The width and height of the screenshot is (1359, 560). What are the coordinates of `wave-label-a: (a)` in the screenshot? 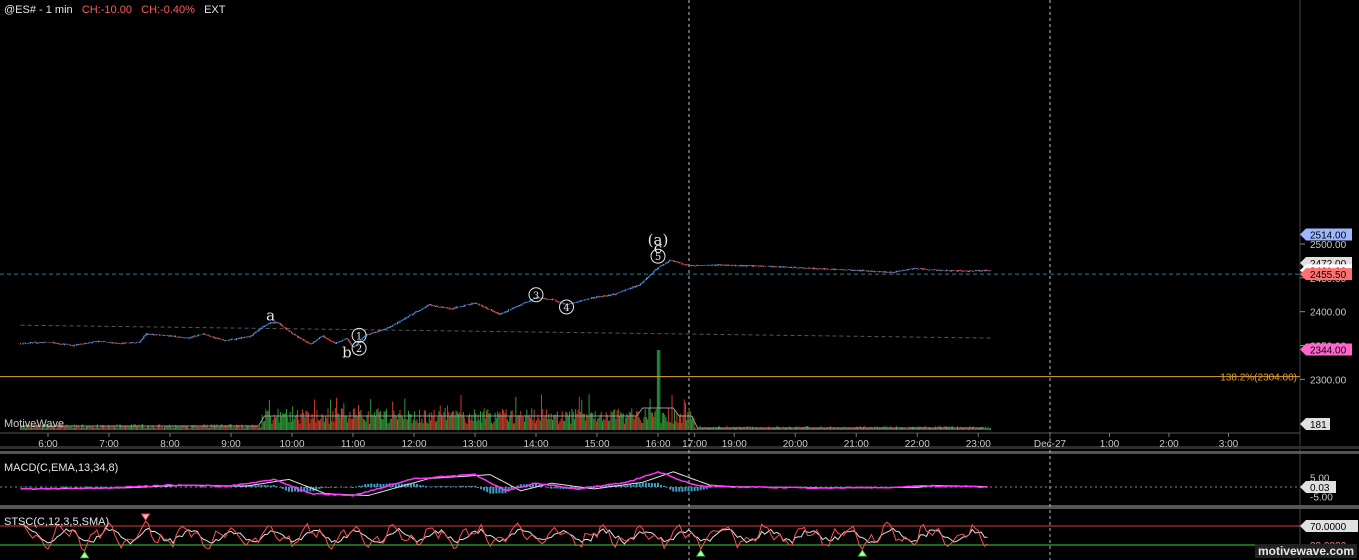 It's located at (658, 240).